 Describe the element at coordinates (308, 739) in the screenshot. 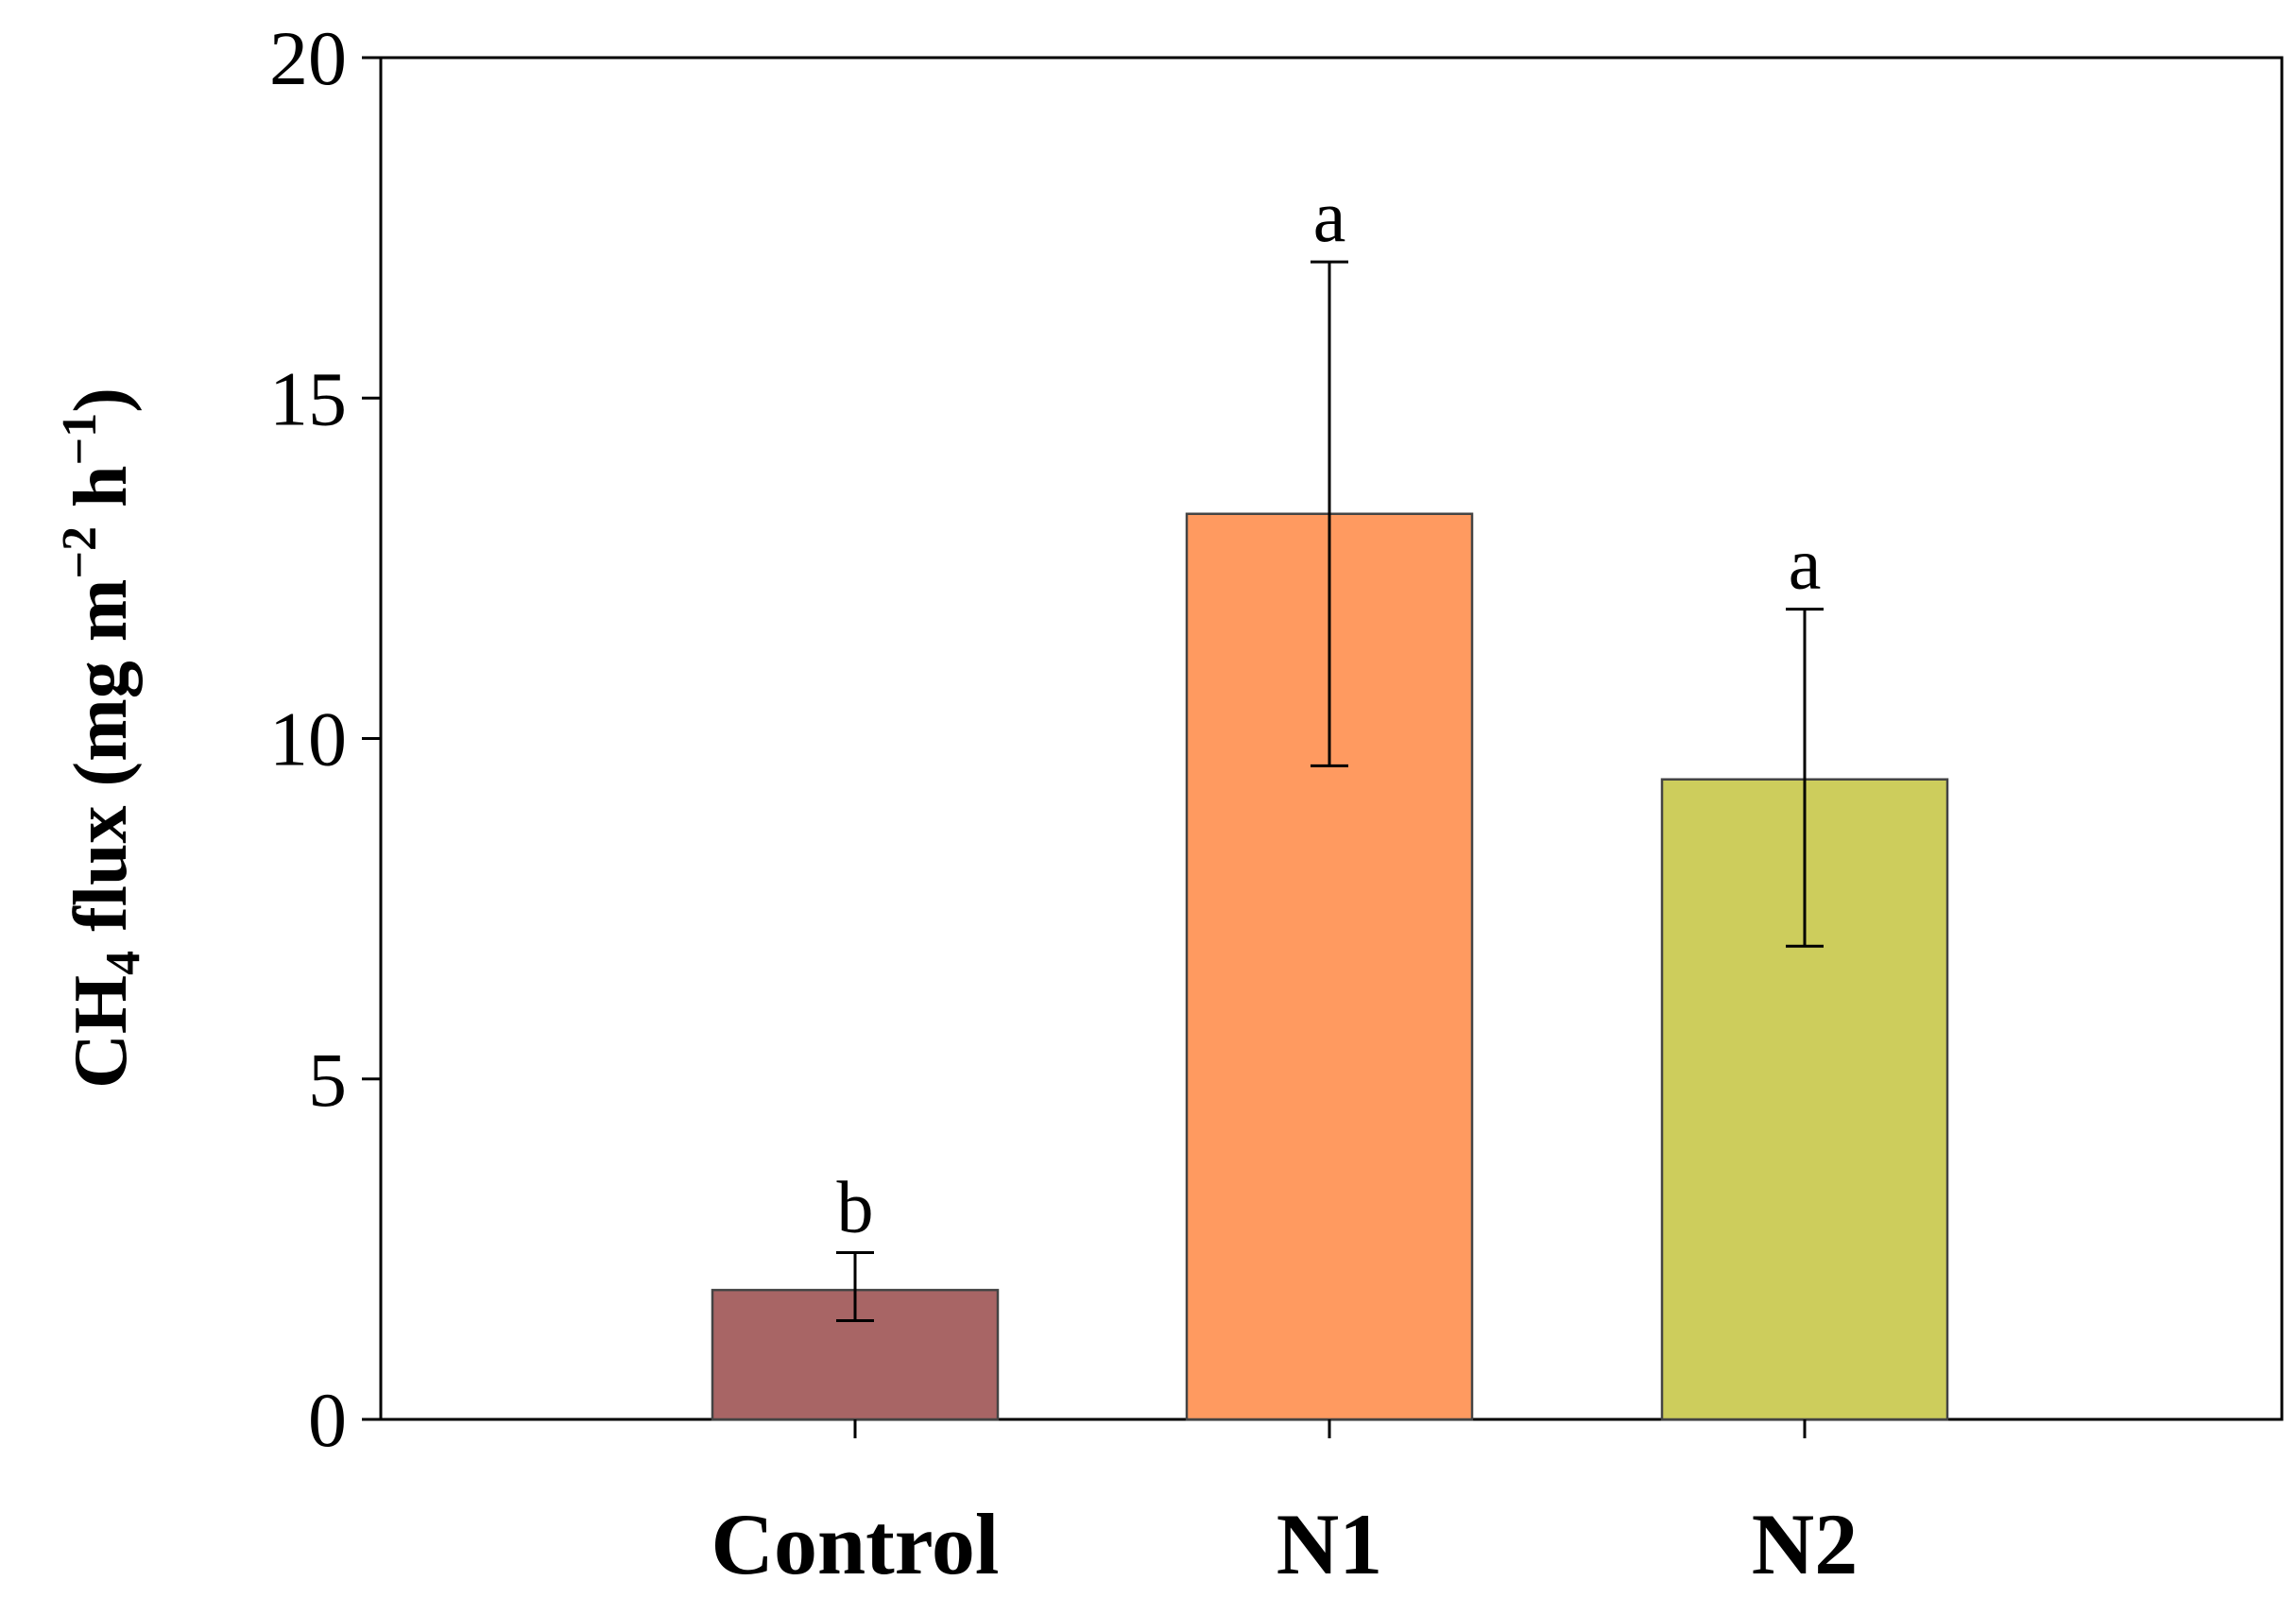

I see `y-tick-label-10: 10` at that location.